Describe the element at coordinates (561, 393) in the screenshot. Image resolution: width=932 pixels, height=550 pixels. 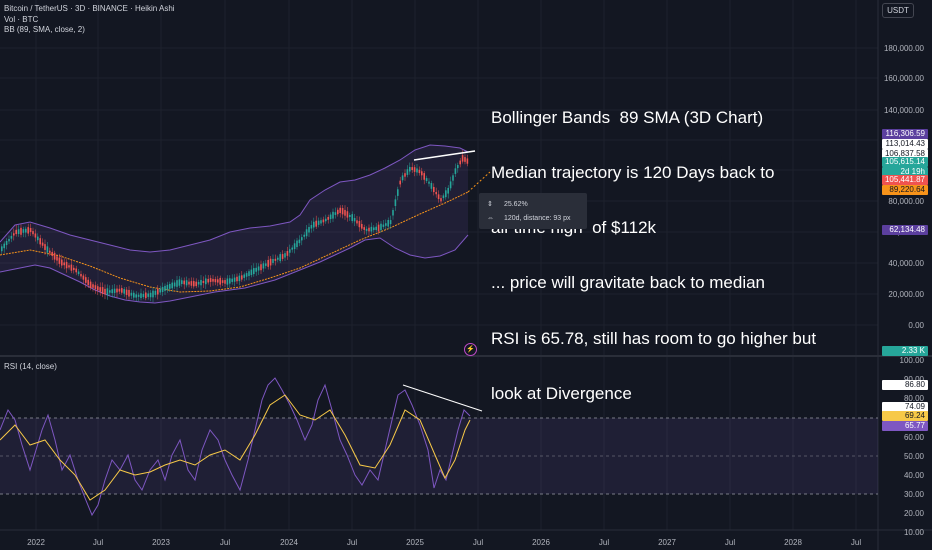
I see `annotation-line: look at Divergence` at that location.